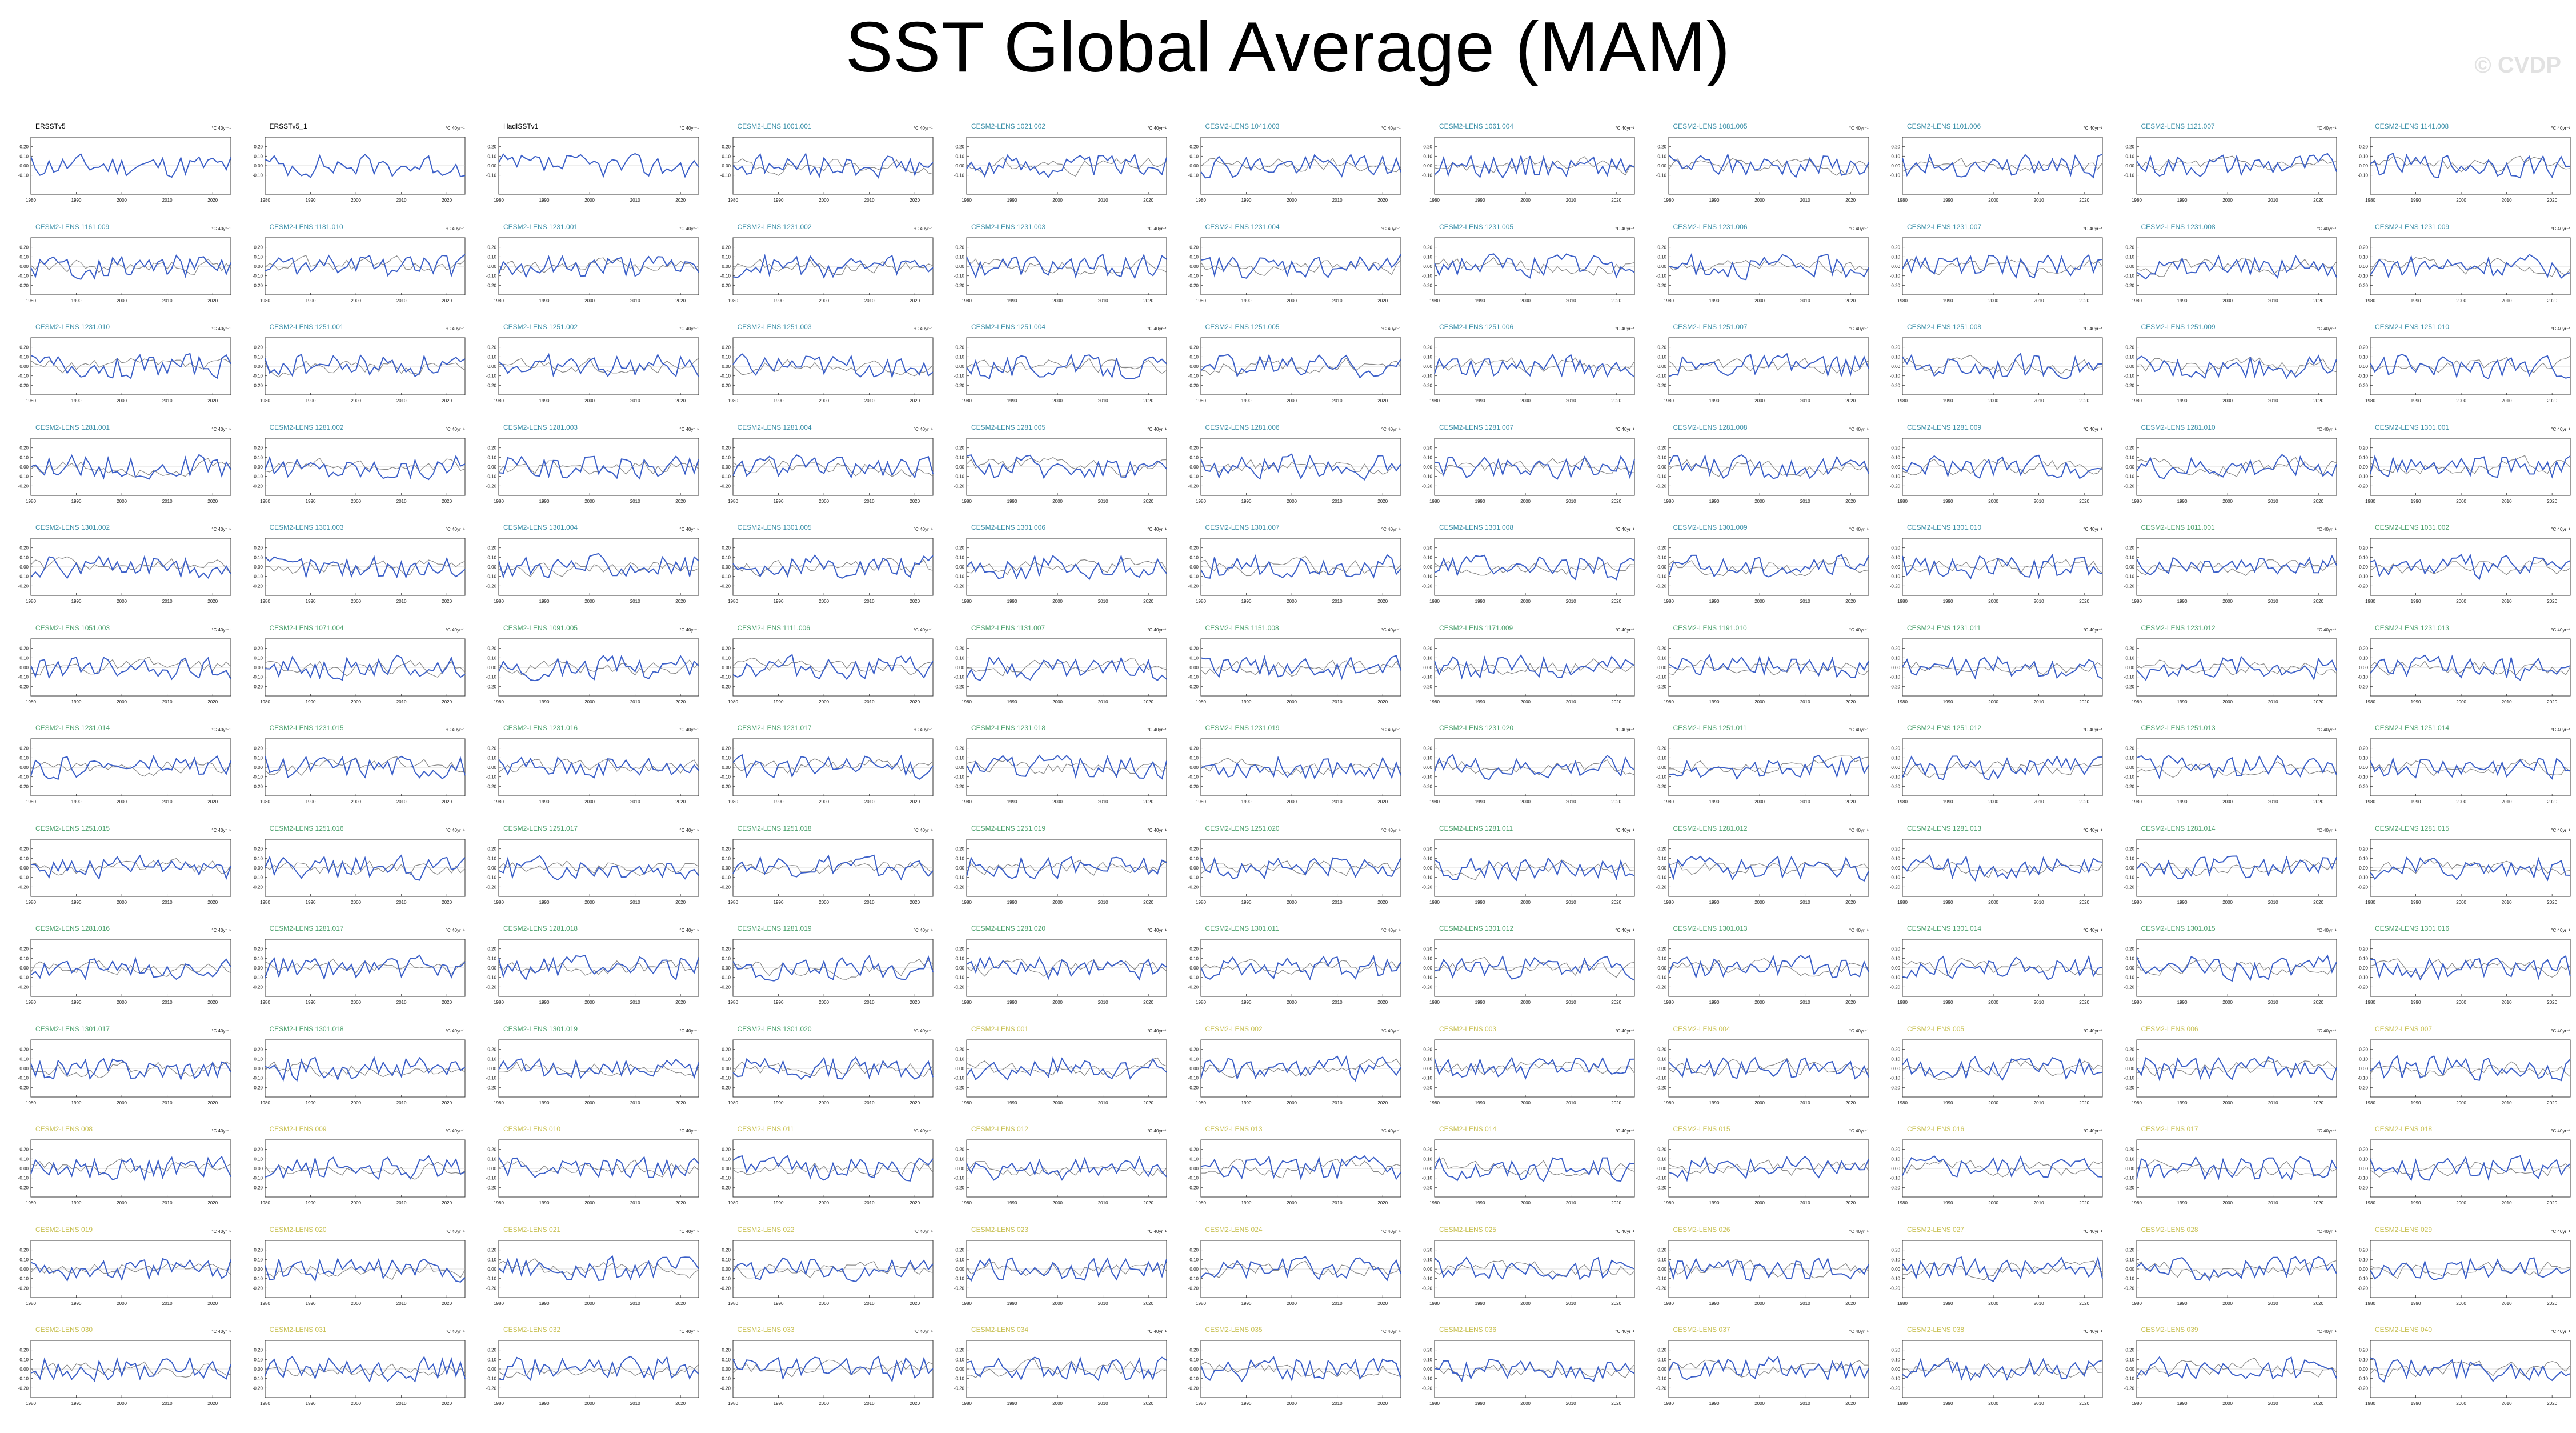  What do you see at coordinates (532, 1229) in the screenshot?
I see `panel-title: CESM2-LENS 021` at bounding box center [532, 1229].